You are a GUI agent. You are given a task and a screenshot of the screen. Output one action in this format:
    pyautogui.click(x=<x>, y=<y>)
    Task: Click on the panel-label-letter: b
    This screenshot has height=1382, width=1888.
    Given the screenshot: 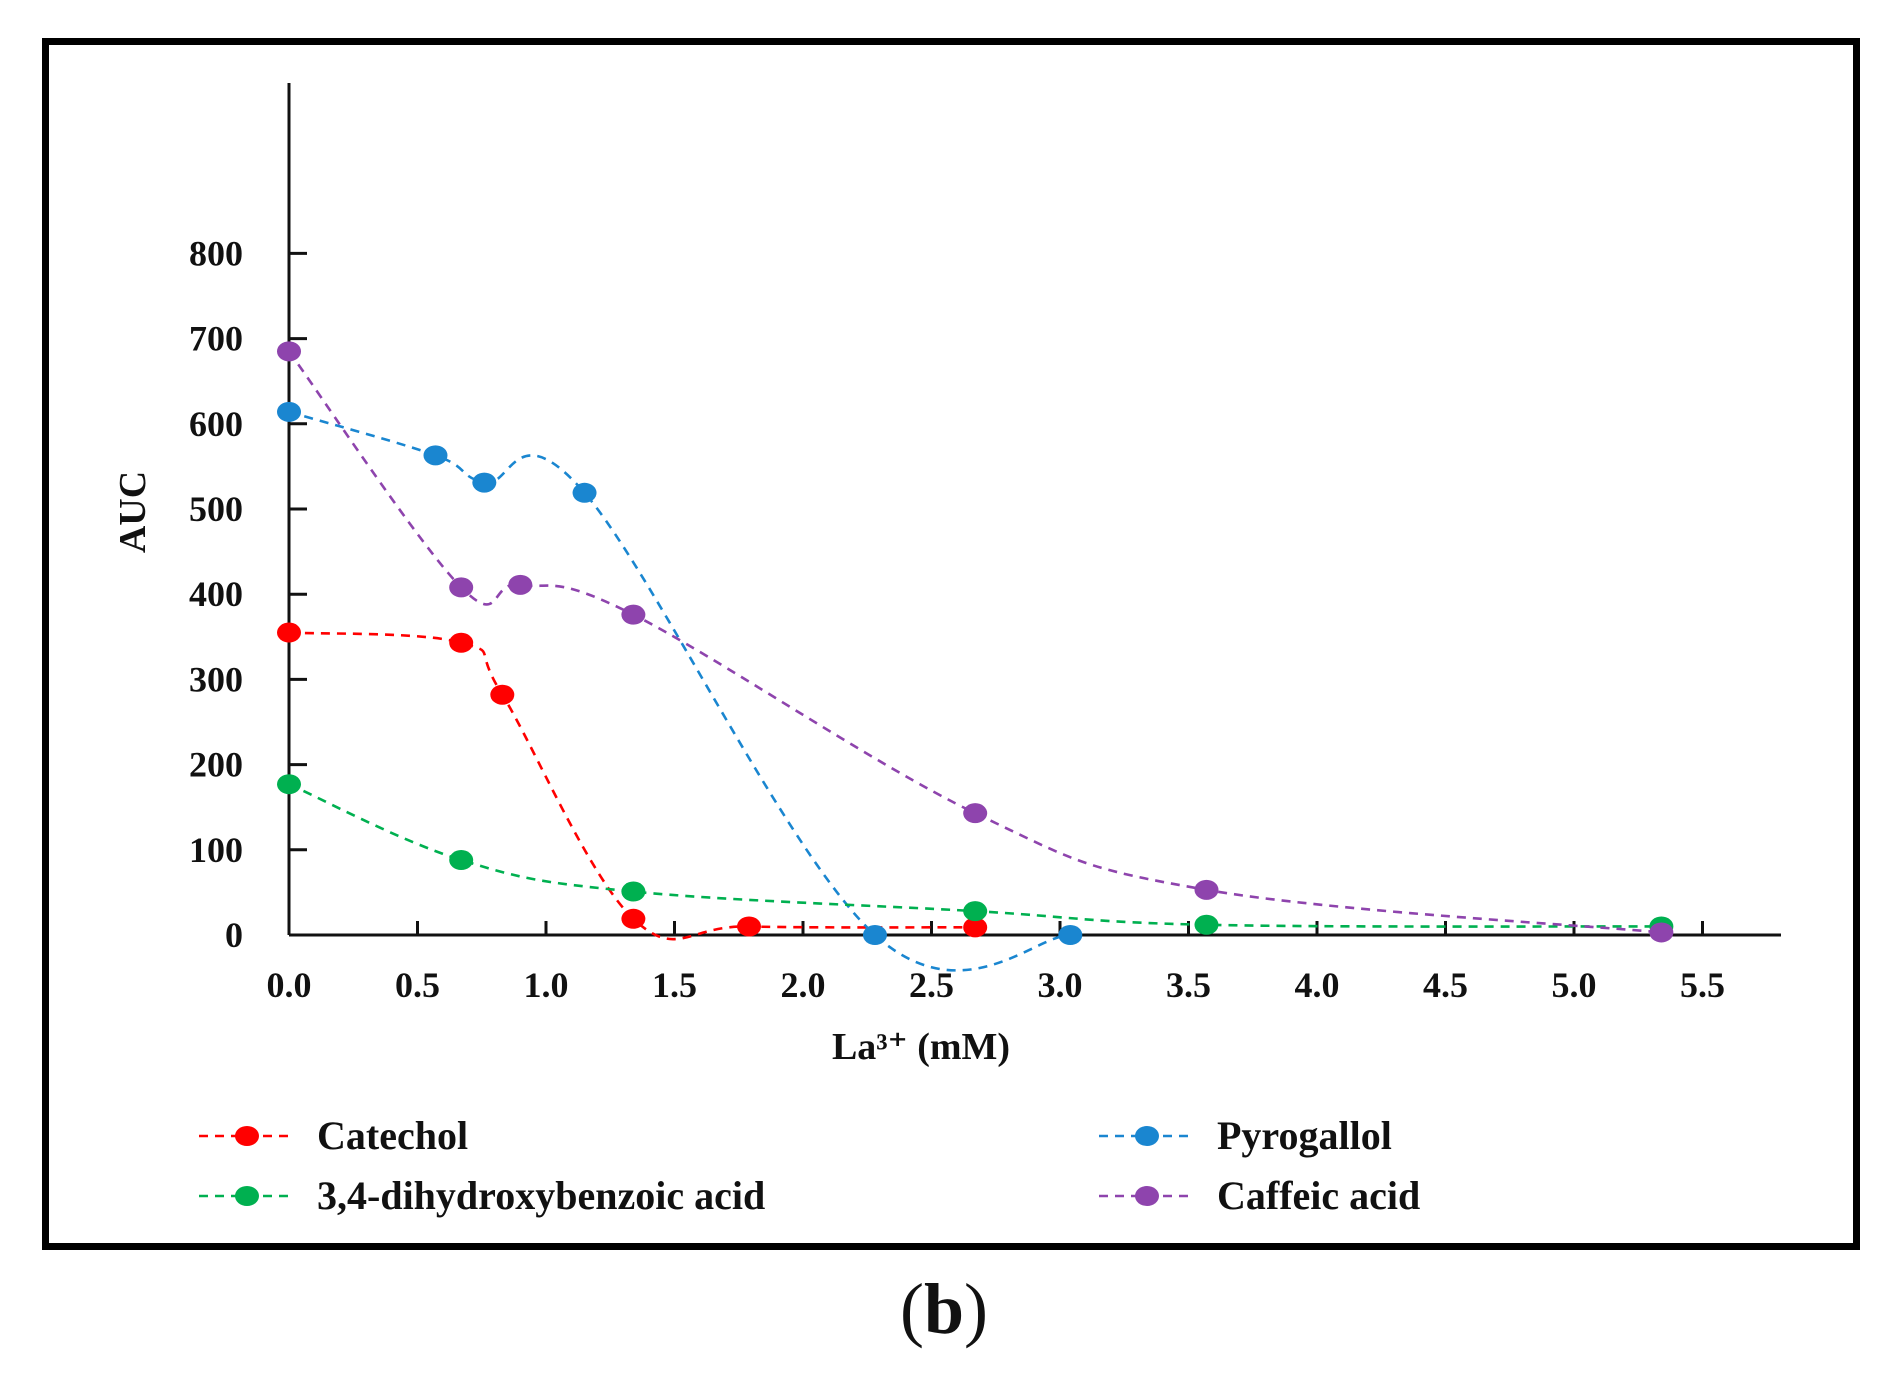 What is the action you would take?
    pyautogui.click(x=944, y=1309)
    